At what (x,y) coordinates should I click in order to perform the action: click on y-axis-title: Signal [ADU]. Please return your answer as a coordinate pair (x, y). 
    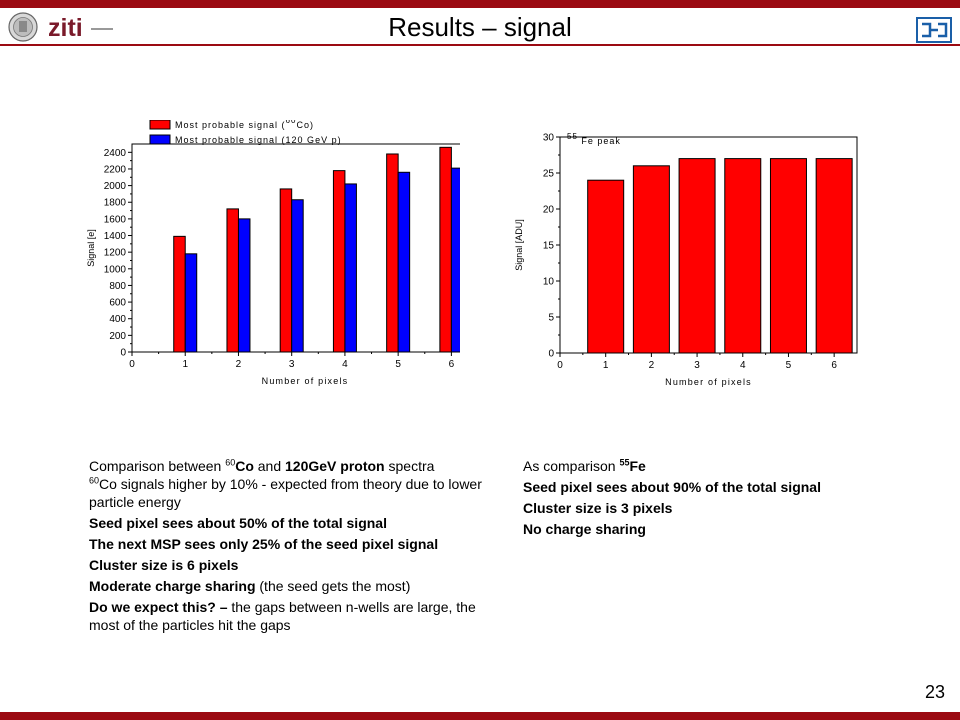
    Looking at the image, I should click on (519, 245).